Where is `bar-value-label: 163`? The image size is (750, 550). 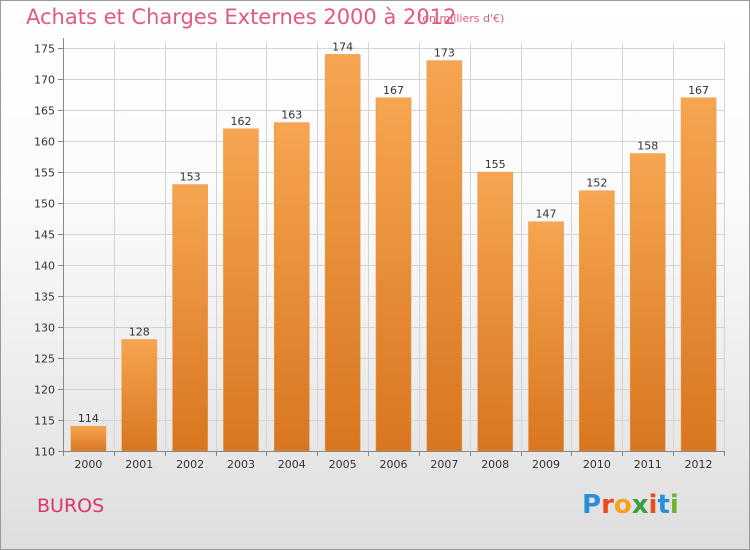
bar-value-label: 163 is located at coordinates (291, 115).